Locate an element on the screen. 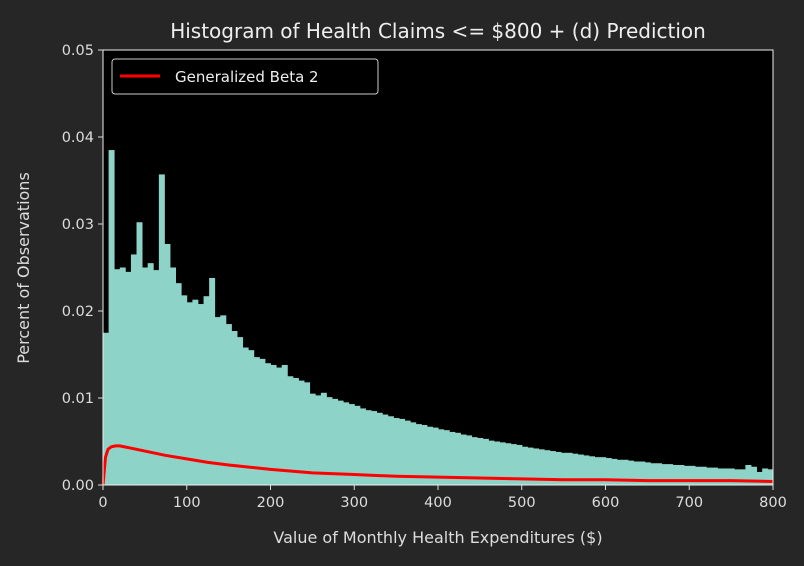  y-tick-label: 0.03 is located at coordinates (78, 225).